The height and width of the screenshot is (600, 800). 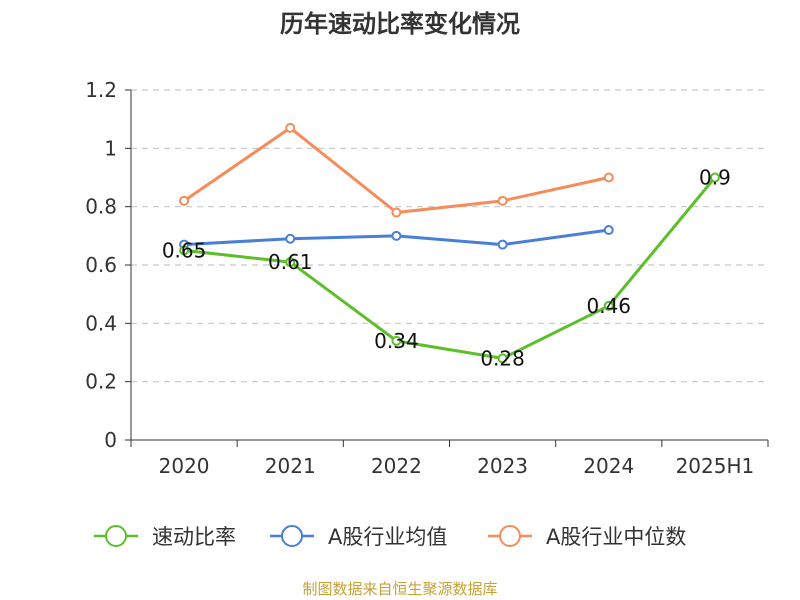 What do you see at coordinates (715, 466) in the screenshot?
I see `x-tick-label: 2025H1` at bounding box center [715, 466].